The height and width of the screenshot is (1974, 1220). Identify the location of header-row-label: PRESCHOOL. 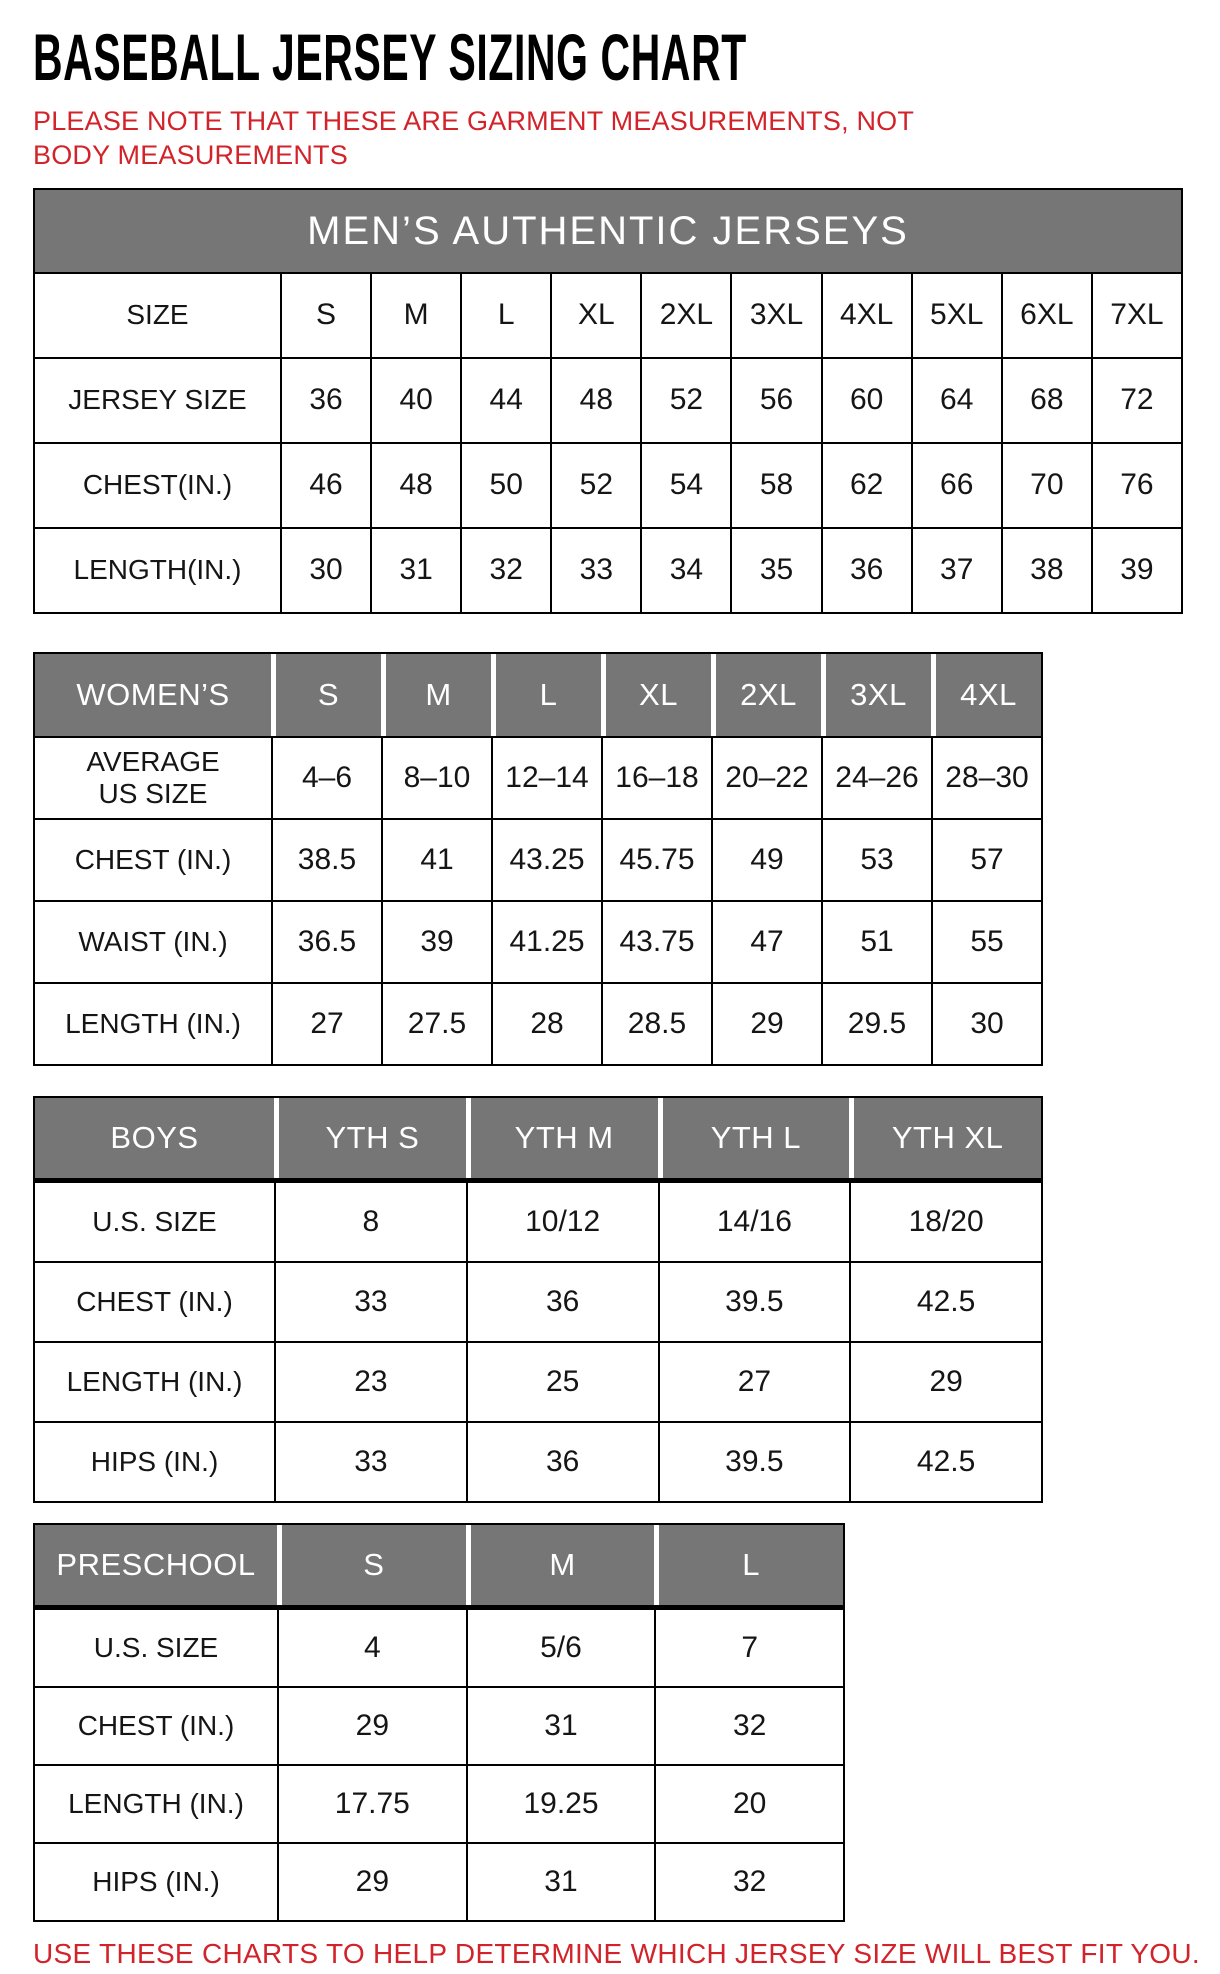
(156, 1565).